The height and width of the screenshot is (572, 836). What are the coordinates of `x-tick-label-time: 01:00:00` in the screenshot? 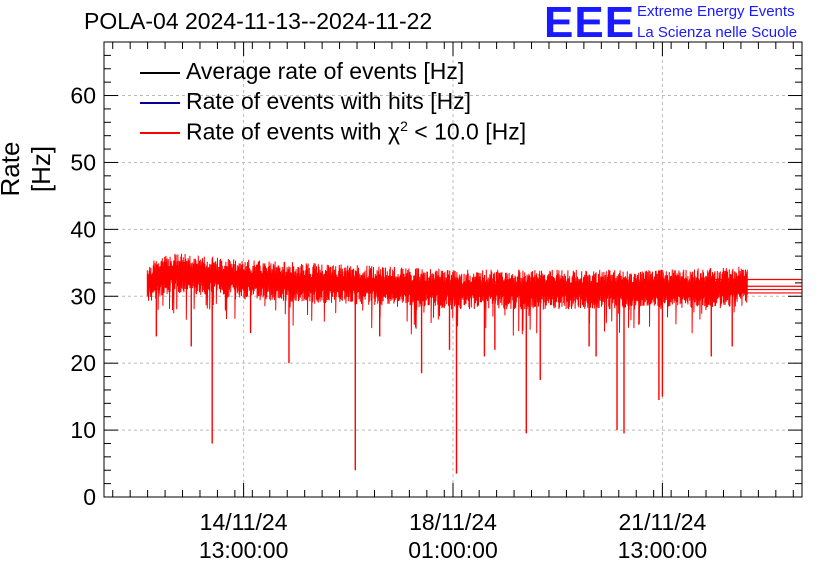 It's located at (453, 550).